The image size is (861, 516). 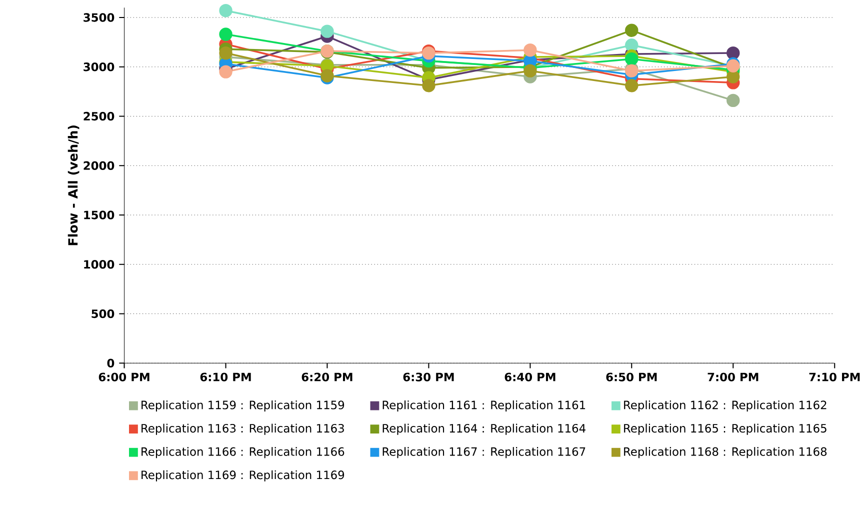 What do you see at coordinates (484, 429) in the screenshot?
I see `legend-label: Replication 1164` at bounding box center [484, 429].